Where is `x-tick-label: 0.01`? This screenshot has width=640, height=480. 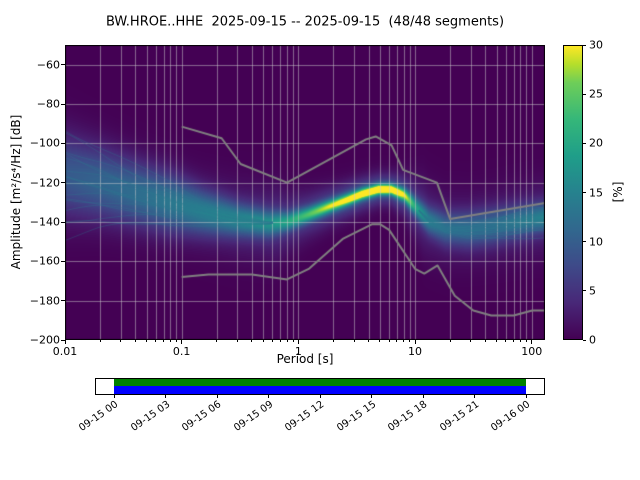 x-tick-label: 0.01 is located at coordinates (65, 351).